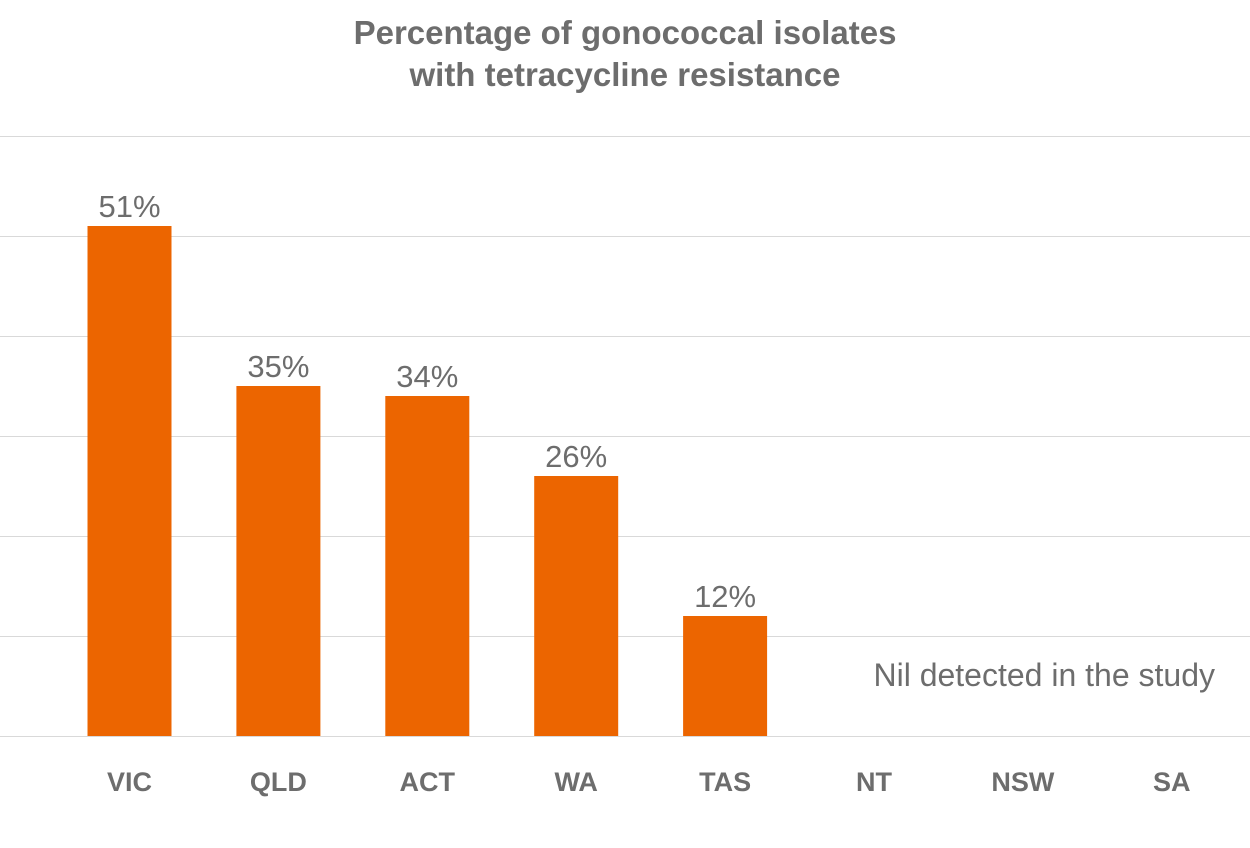  What do you see at coordinates (278, 366) in the screenshot?
I see `data-label-qld: 35%` at bounding box center [278, 366].